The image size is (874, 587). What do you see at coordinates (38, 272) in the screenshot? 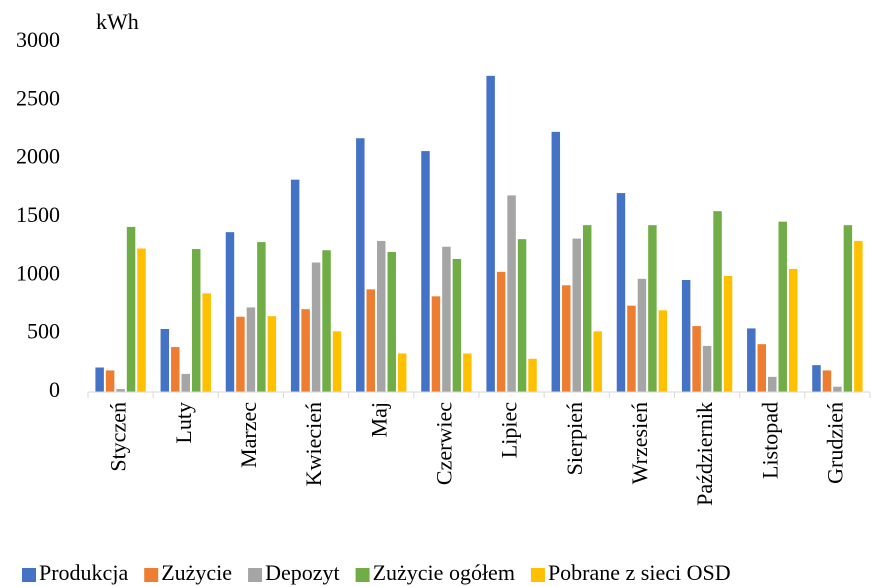
I see `y-tick-label: 1000` at bounding box center [38, 272].